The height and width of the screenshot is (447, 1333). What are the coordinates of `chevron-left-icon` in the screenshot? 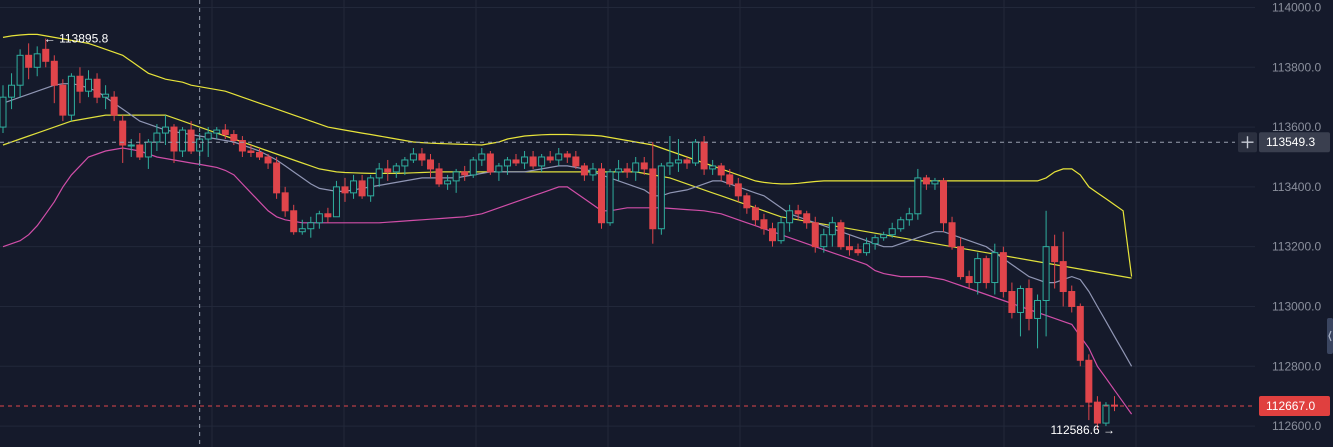 It's located at (1330, 336).